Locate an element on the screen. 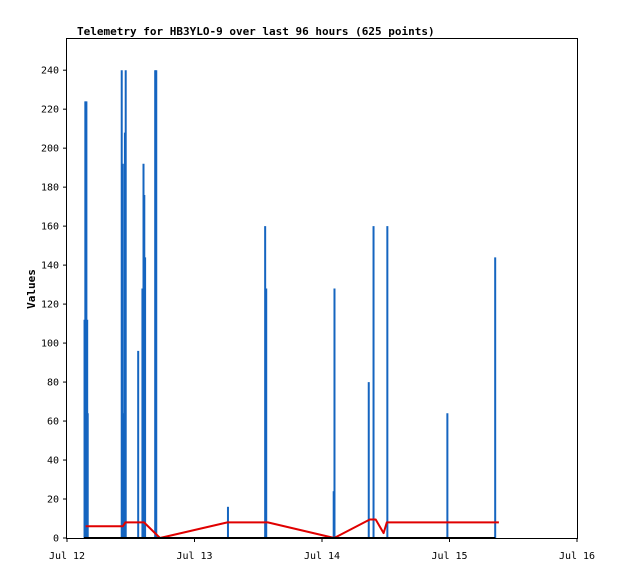 The width and height of the screenshot is (618, 579). x-tick-label: Jul 14 is located at coordinates (322, 556).